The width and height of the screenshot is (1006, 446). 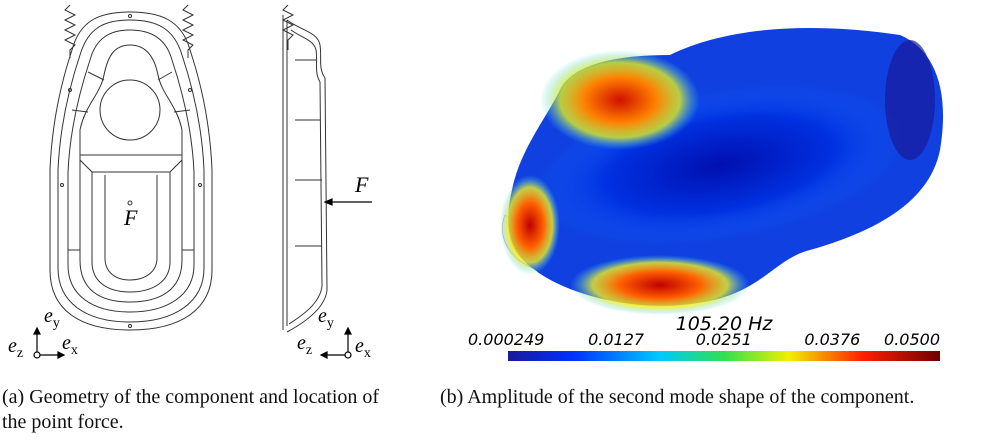 I want to click on colorbar-tick-label: 0.000249, so click(x=506, y=339).